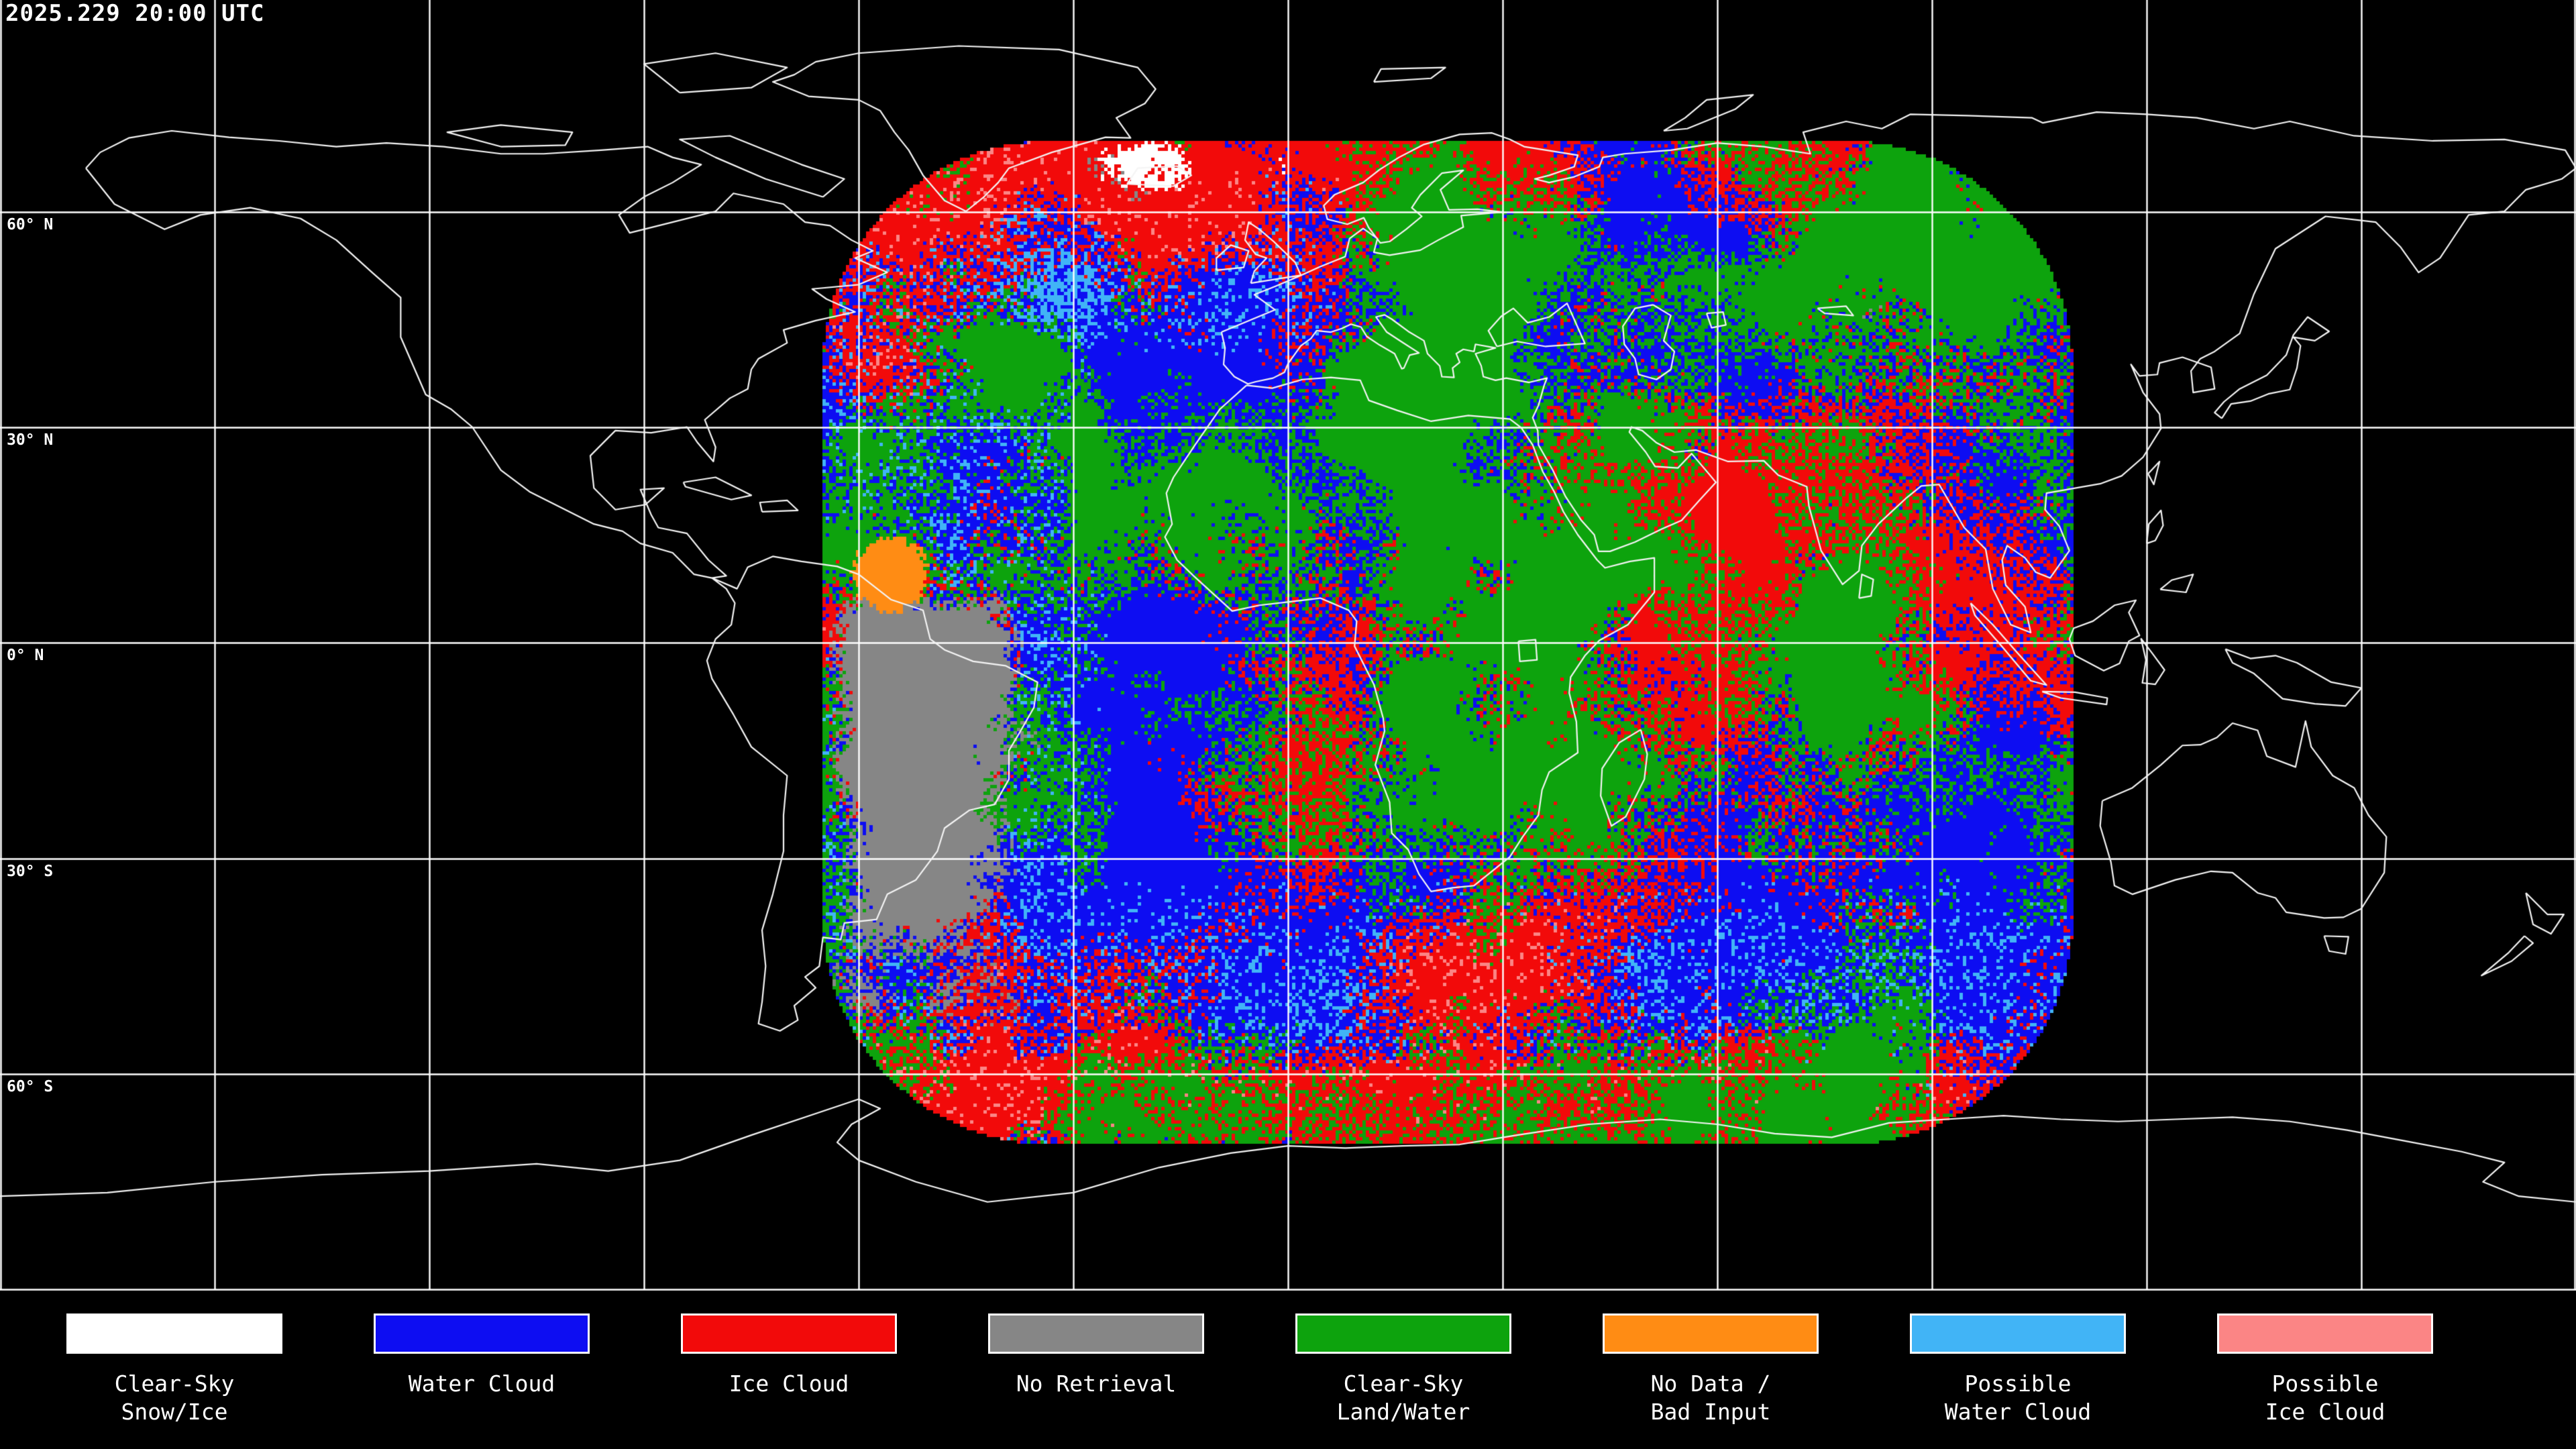 The width and height of the screenshot is (2576, 1449). What do you see at coordinates (2325, 1333) in the screenshot?
I see `legend-swatch-possible-ice-cloud` at bounding box center [2325, 1333].